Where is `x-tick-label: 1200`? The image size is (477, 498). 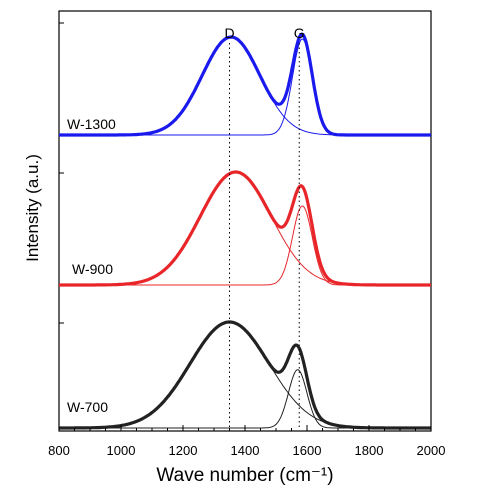
x-tick-label: 1200 is located at coordinates (183, 450).